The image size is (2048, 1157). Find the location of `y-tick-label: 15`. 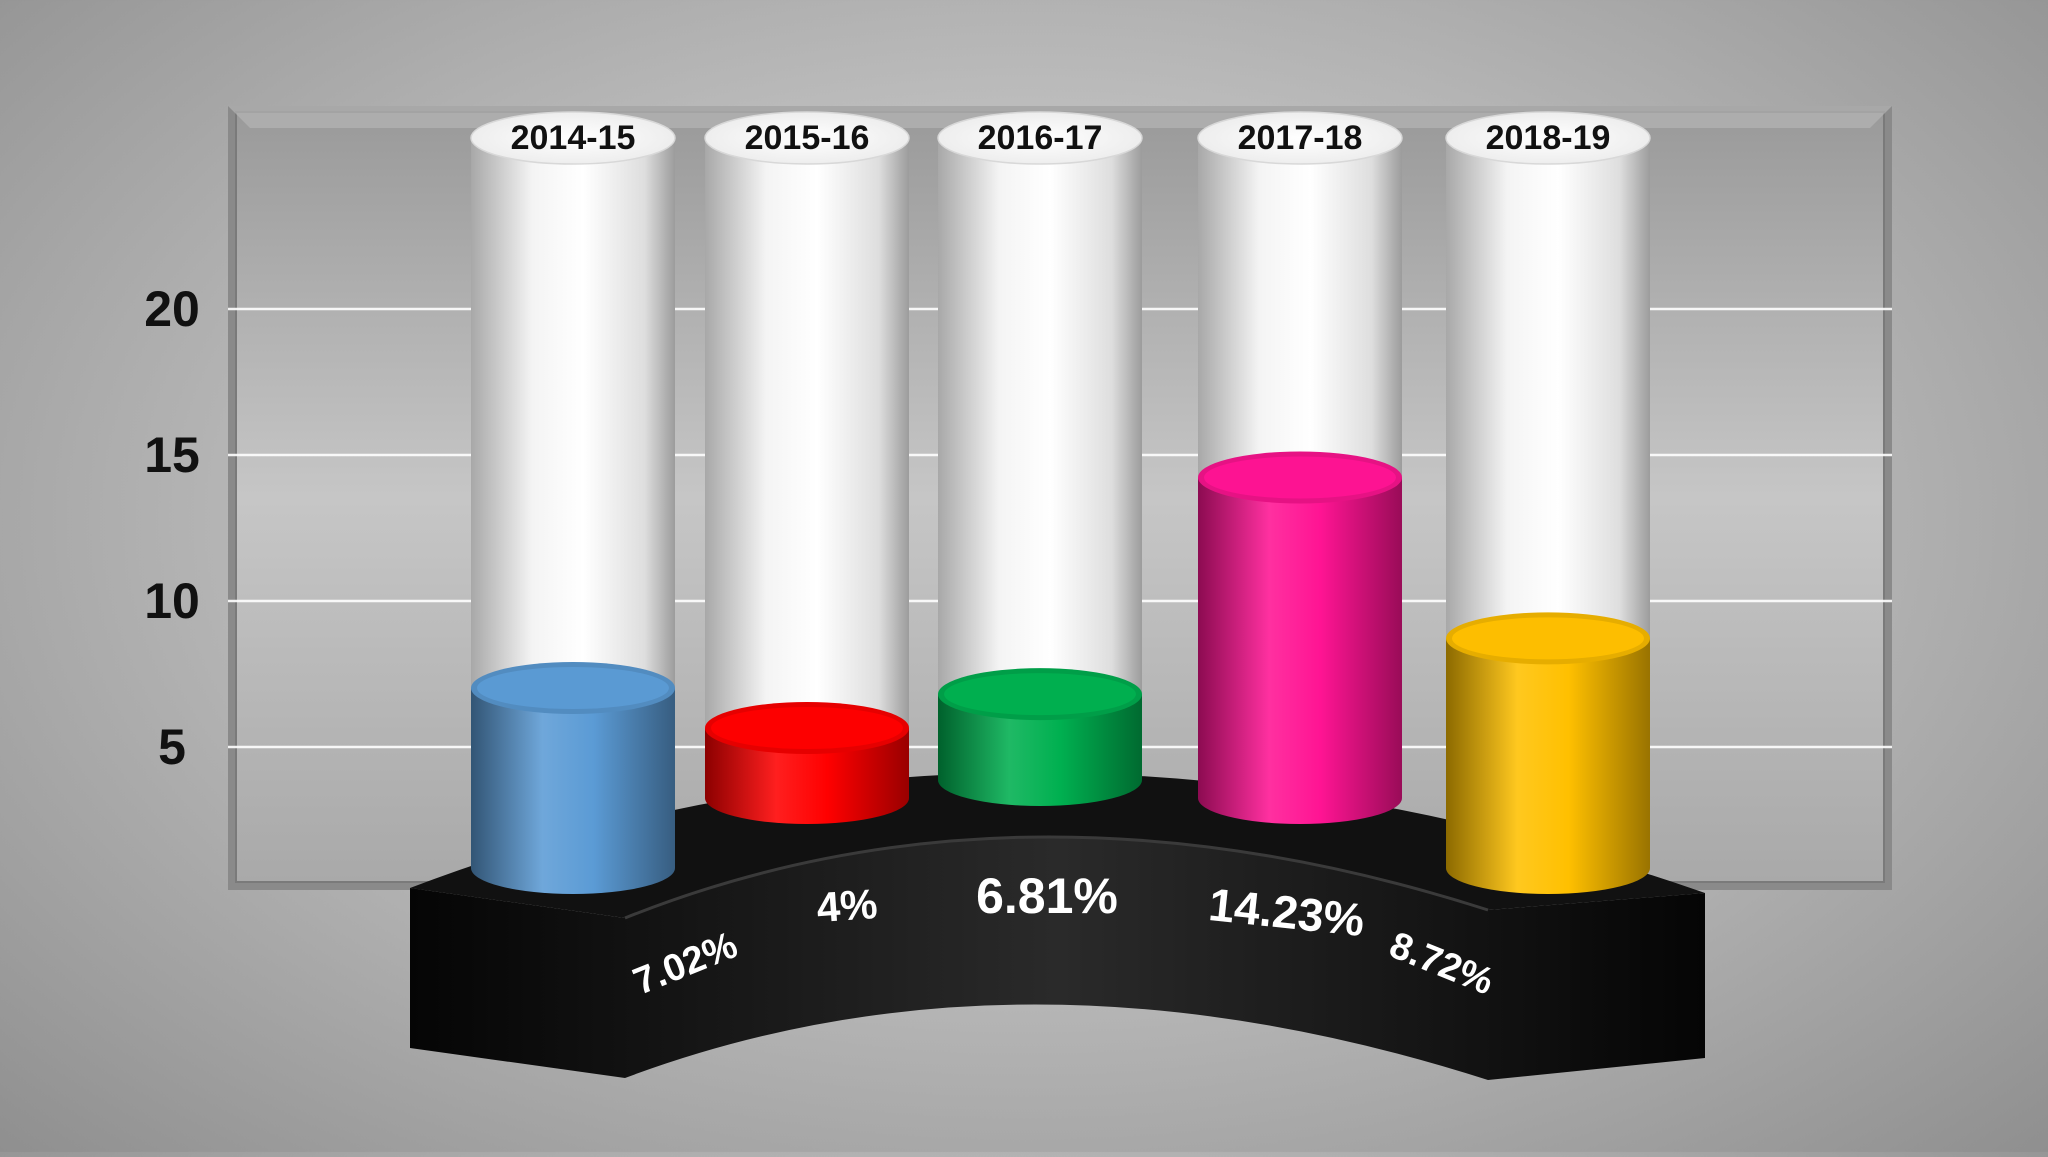

y-tick-label: 15 is located at coordinates (172, 455).